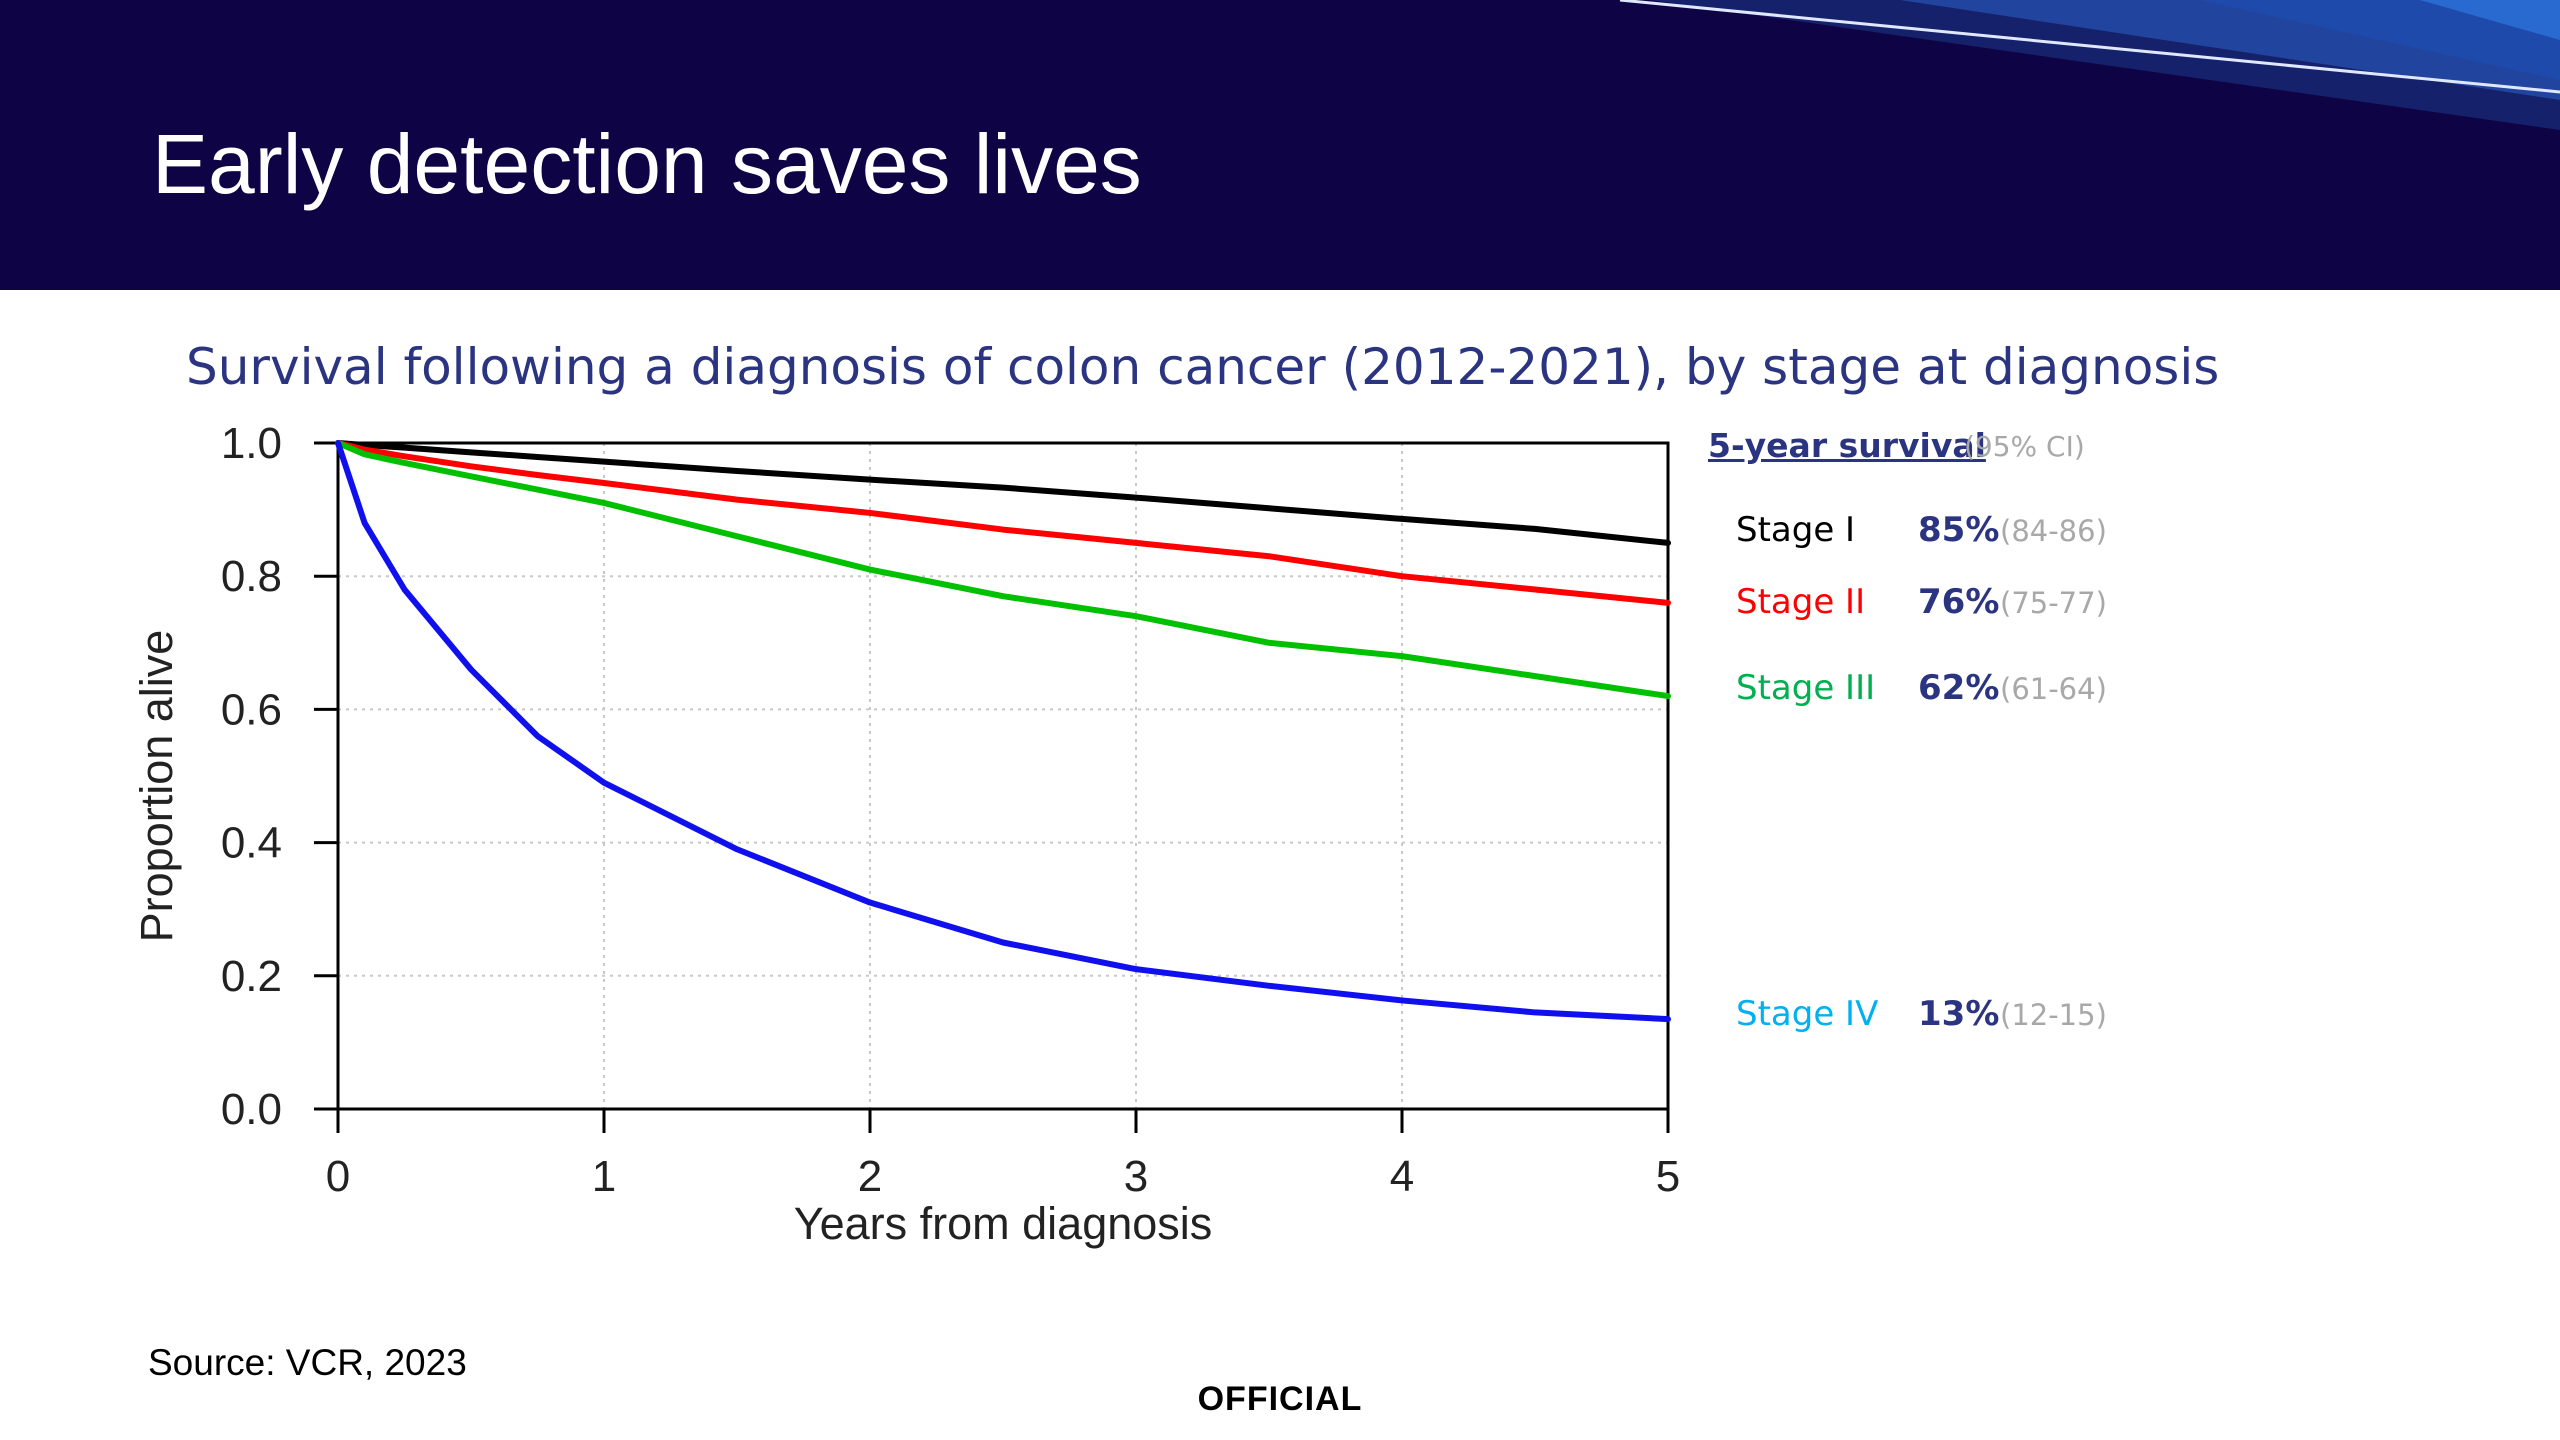  I want to click on x-tick-label: 0, so click(338, 1176).